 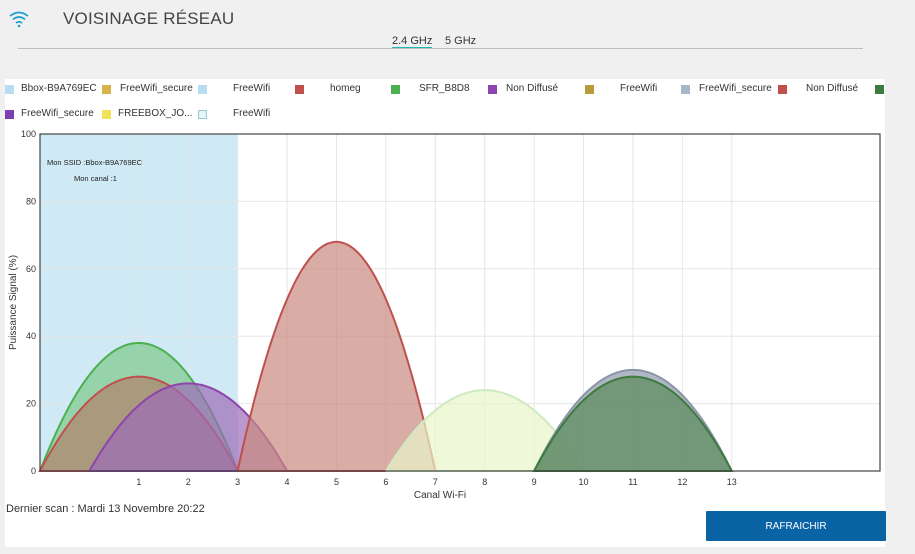 I want to click on x-tick-label: 11, so click(x=632, y=482).